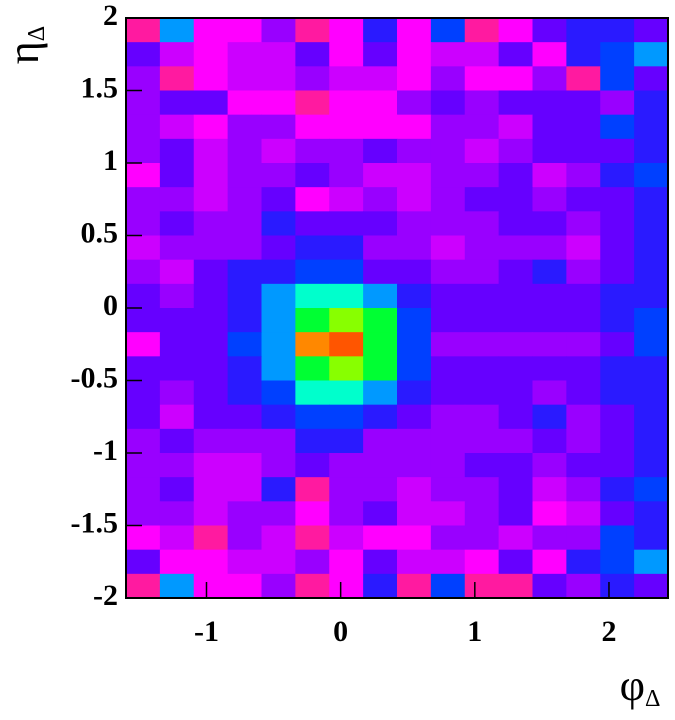  Describe the element at coordinates (206, 631) in the screenshot. I see `x-tick-label: -1` at that location.